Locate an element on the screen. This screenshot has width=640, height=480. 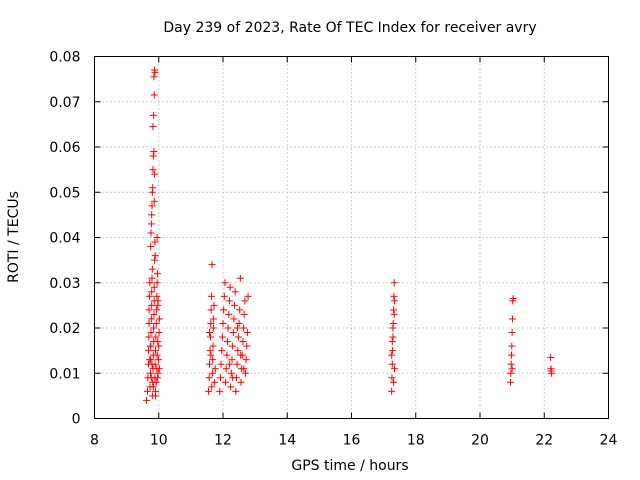
y-tick-label: 0.05 is located at coordinates (64, 193).